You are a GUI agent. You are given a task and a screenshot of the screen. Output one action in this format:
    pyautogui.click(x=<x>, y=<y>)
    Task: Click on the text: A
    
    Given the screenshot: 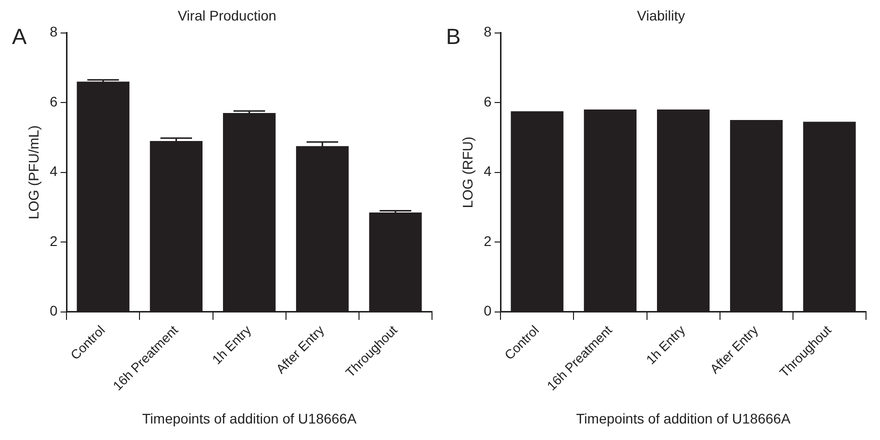 What is the action you would take?
    pyautogui.click(x=19, y=36)
    